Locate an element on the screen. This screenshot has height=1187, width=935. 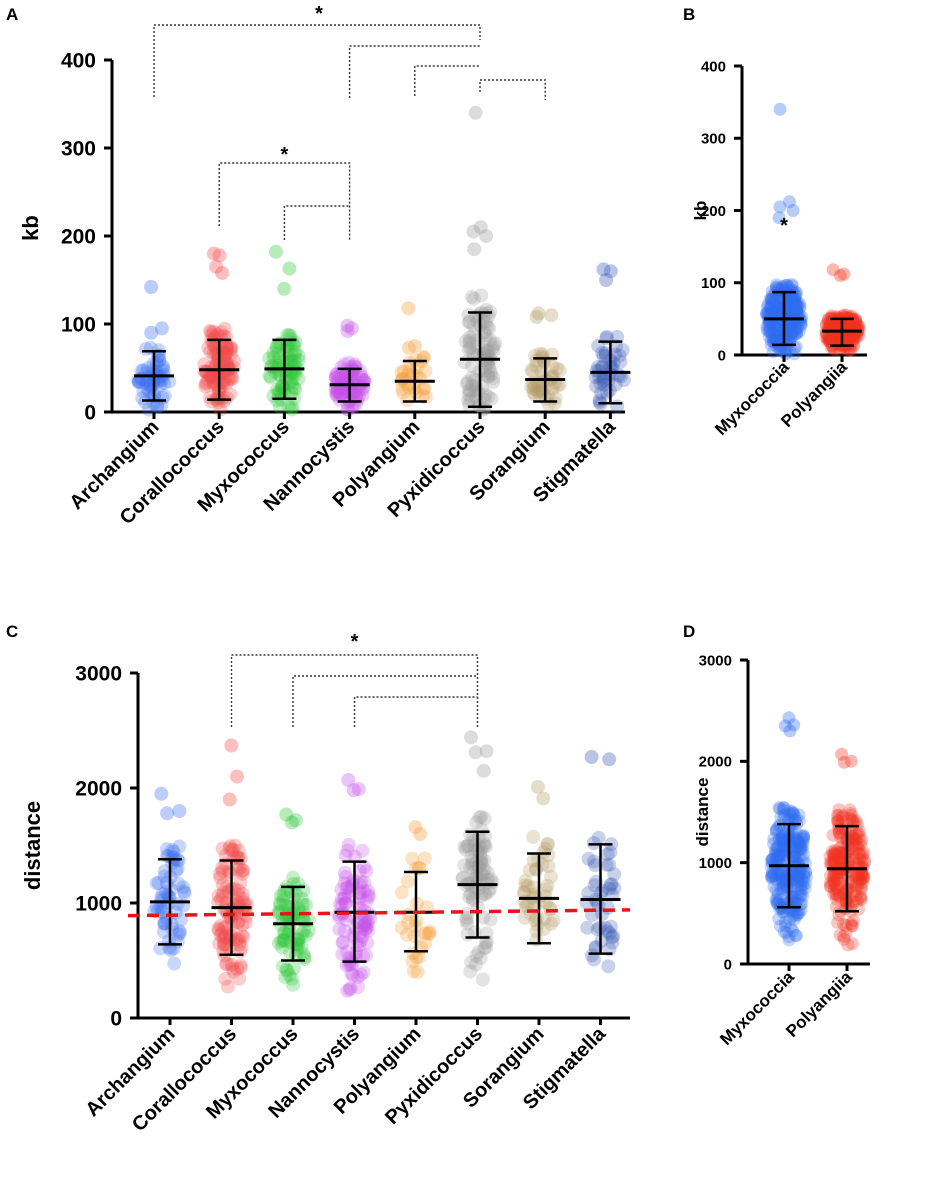
x-tick-label-myxococcia: Myxococcia is located at coordinates (757, 1008).